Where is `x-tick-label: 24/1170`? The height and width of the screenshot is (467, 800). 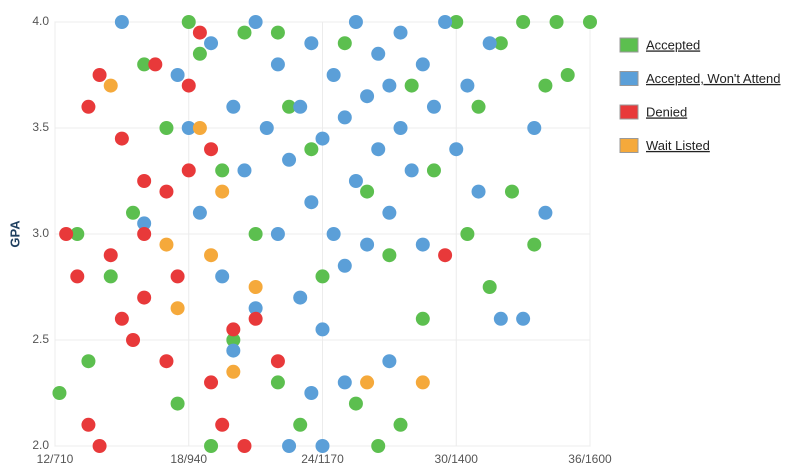
x-tick-label: 24/1170 is located at coordinates (322, 459).